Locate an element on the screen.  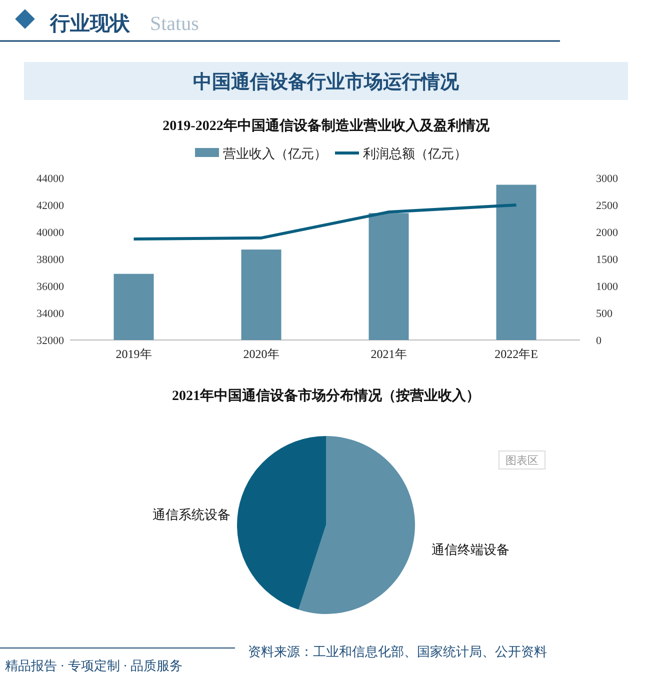
text: 资料来源：工业和信息化部、国家统计局、公开资料 is located at coordinates (397, 651).